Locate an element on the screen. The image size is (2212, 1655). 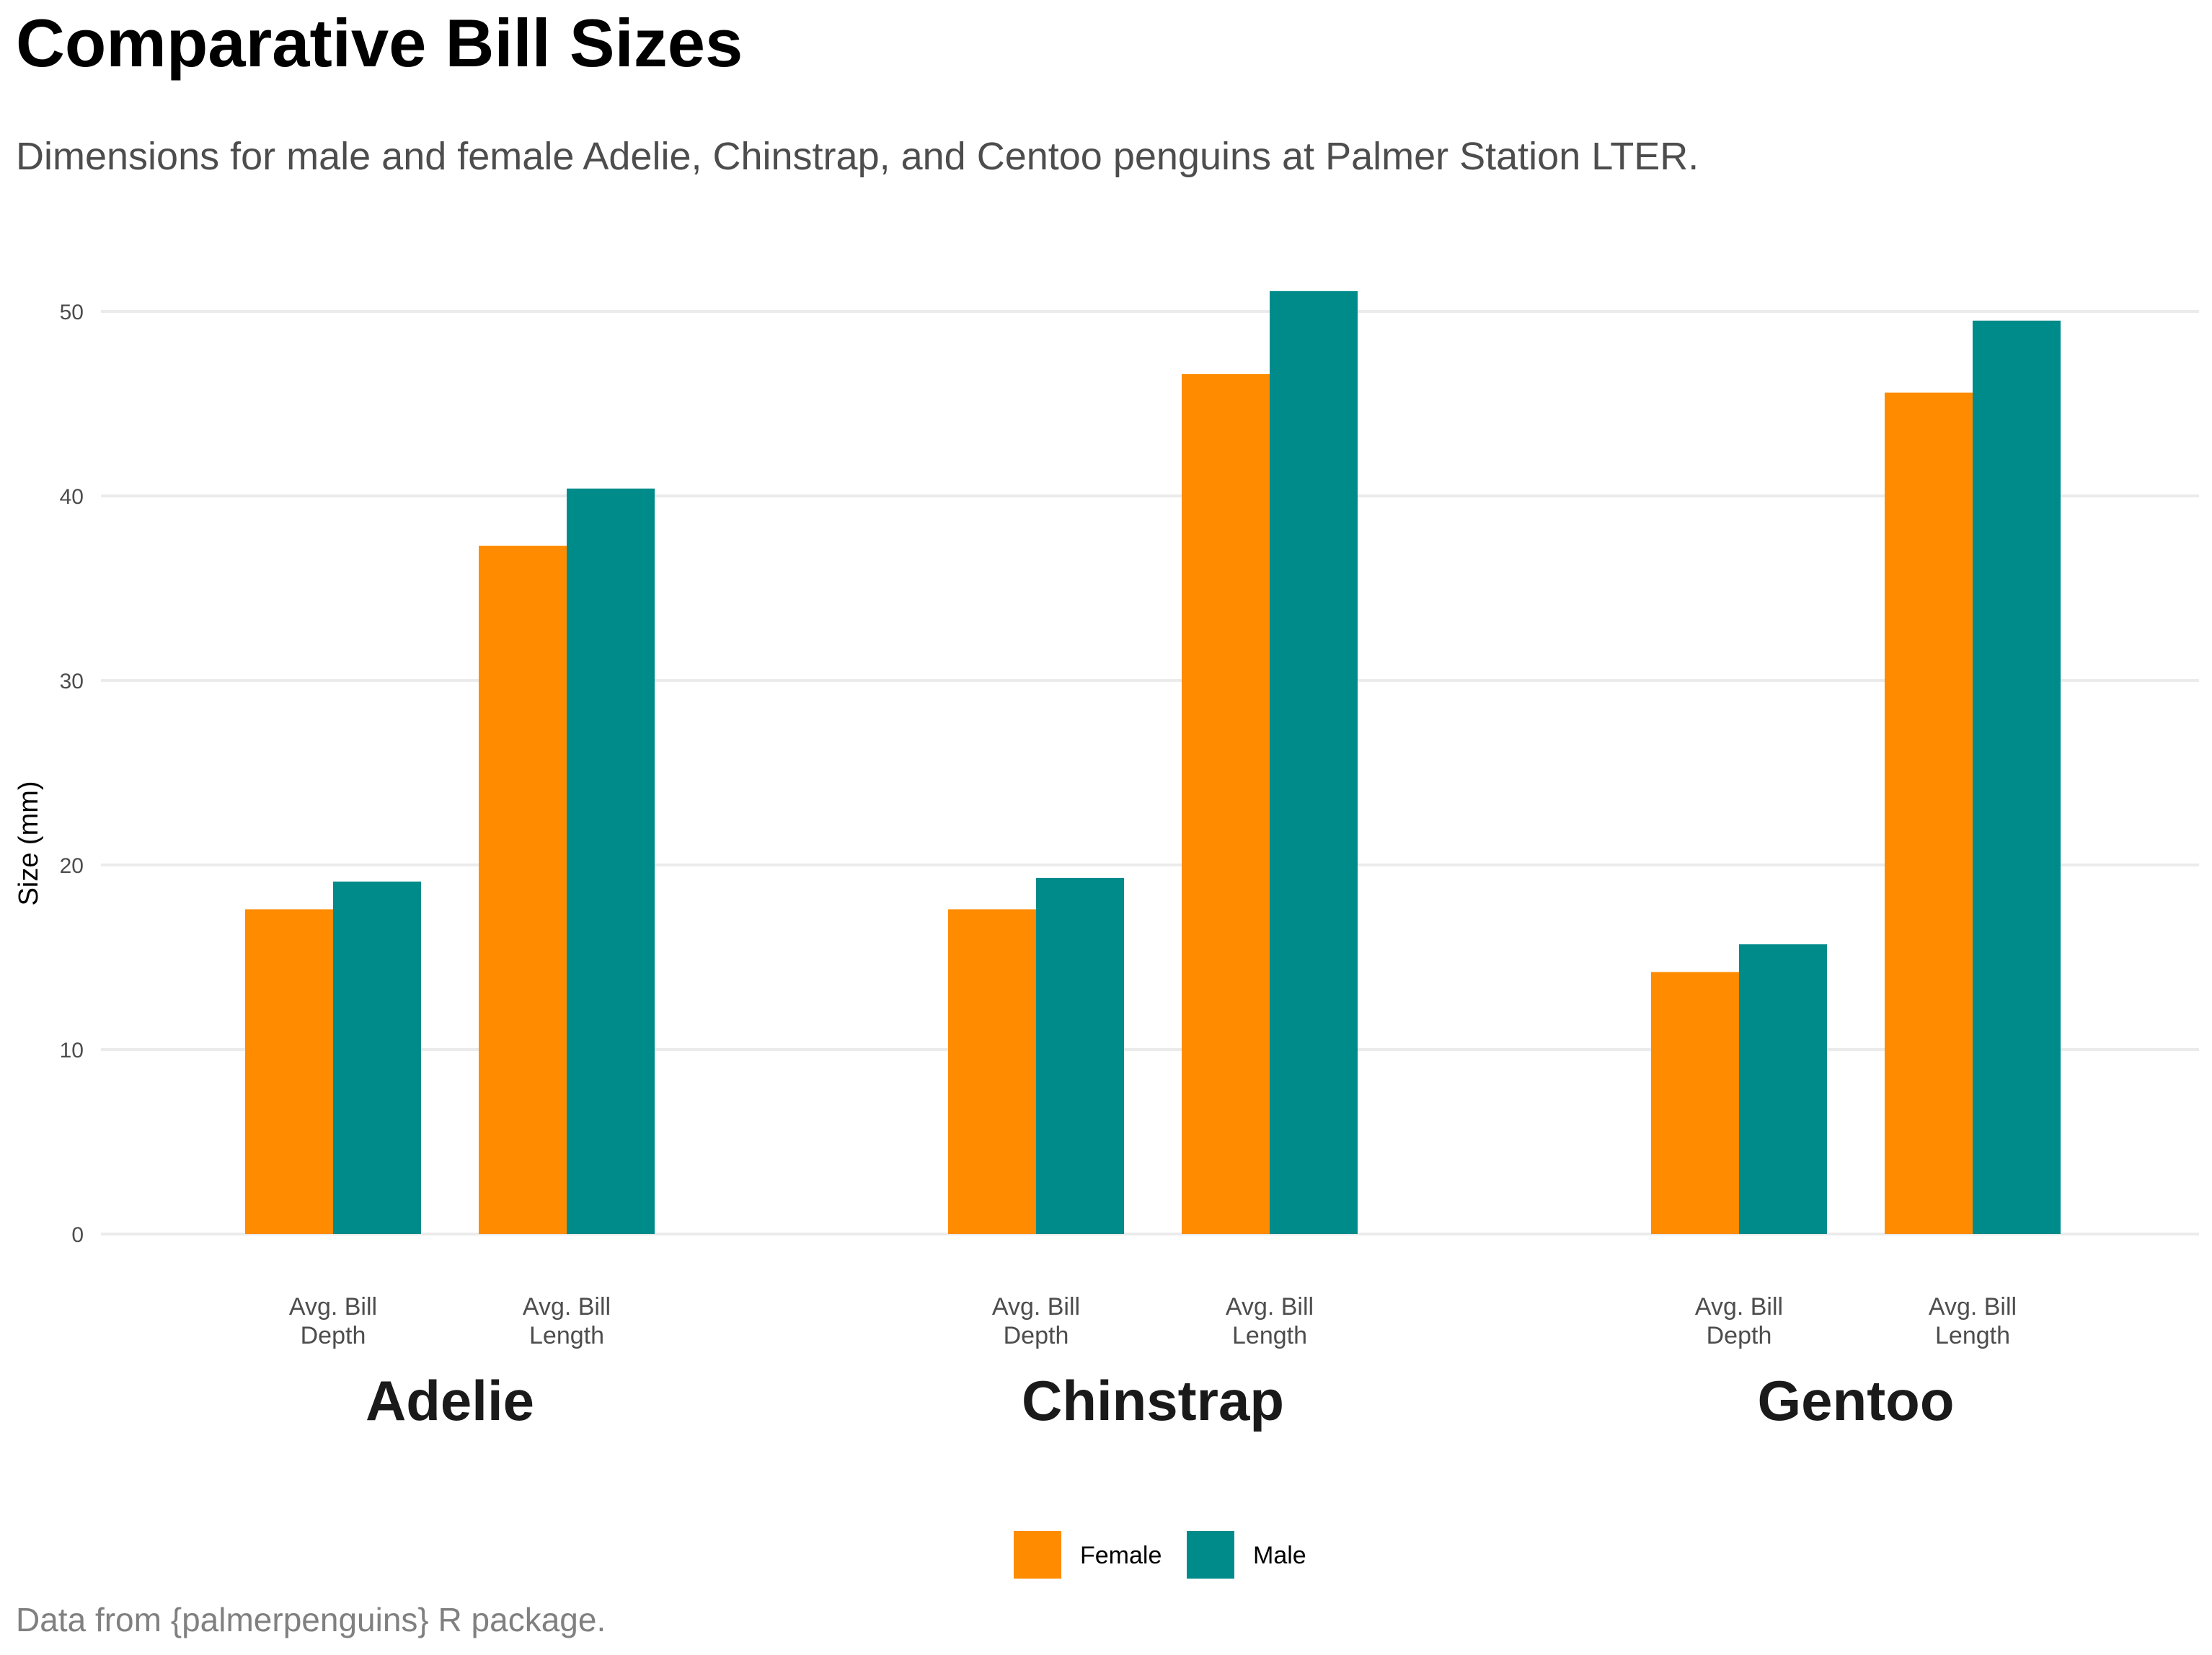
species-label-gentoo: Gentoo is located at coordinates (1857, 1400).